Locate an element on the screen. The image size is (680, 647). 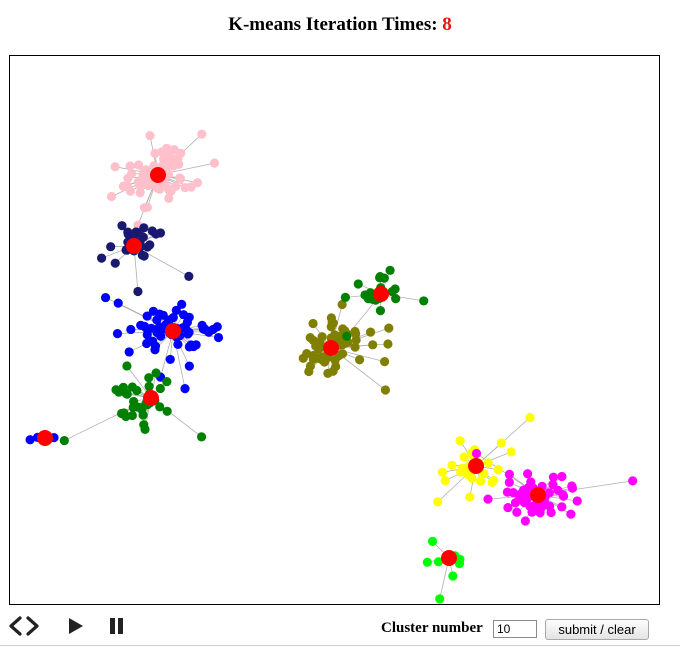
cluster-number-input is located at coordinates (515, 629).